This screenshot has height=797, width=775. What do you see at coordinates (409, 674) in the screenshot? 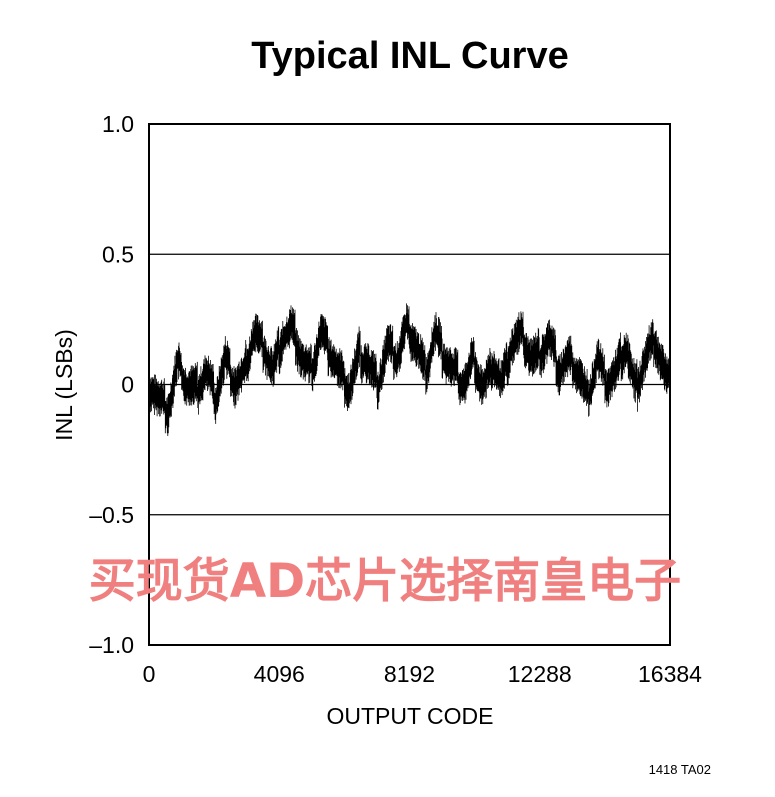
I see `x-tick-label: 8192` at bounding box center [409, 674].